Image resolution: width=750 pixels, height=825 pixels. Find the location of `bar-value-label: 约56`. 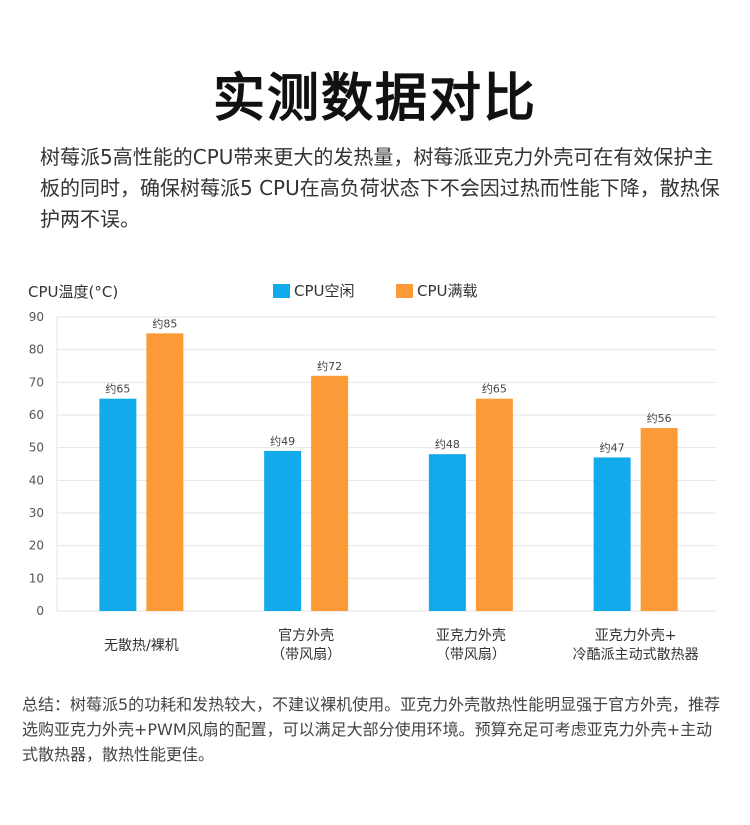

bar-value-label: 约56 is located at coordinates (659, 418).